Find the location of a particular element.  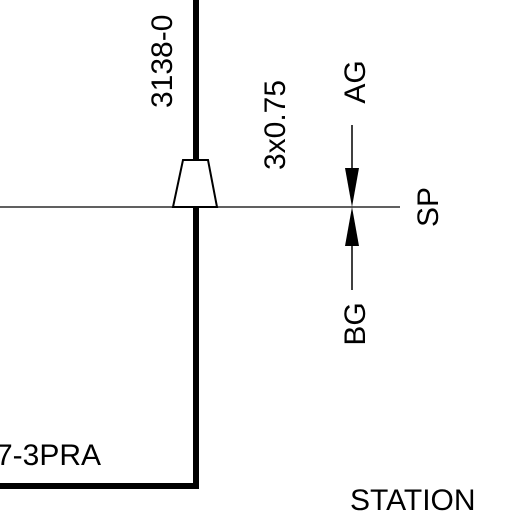

cable-spec-label: 3x0.75 is located at coordinates (275, 125).